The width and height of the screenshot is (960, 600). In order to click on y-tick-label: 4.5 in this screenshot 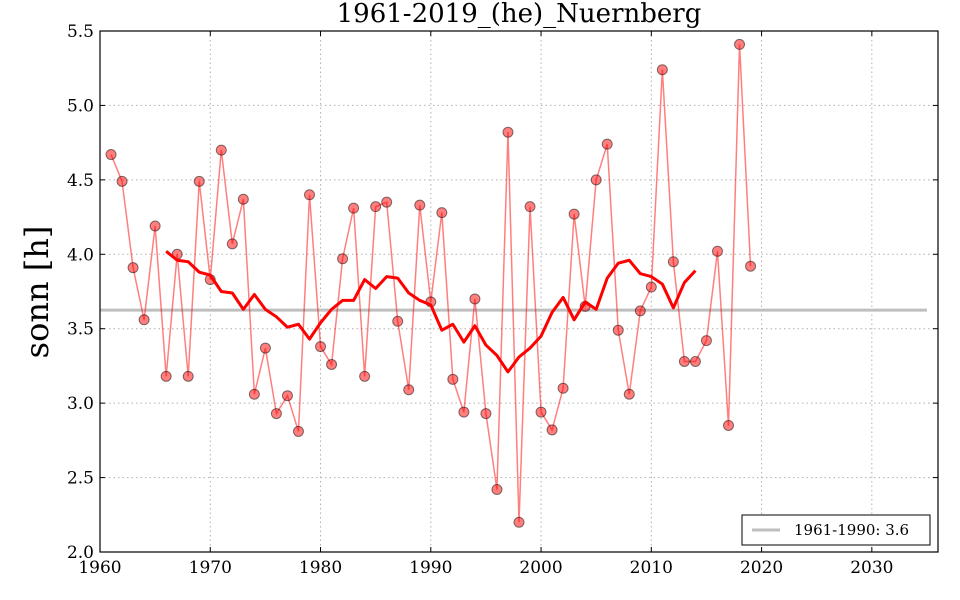, I will do `click(80, 181)`.